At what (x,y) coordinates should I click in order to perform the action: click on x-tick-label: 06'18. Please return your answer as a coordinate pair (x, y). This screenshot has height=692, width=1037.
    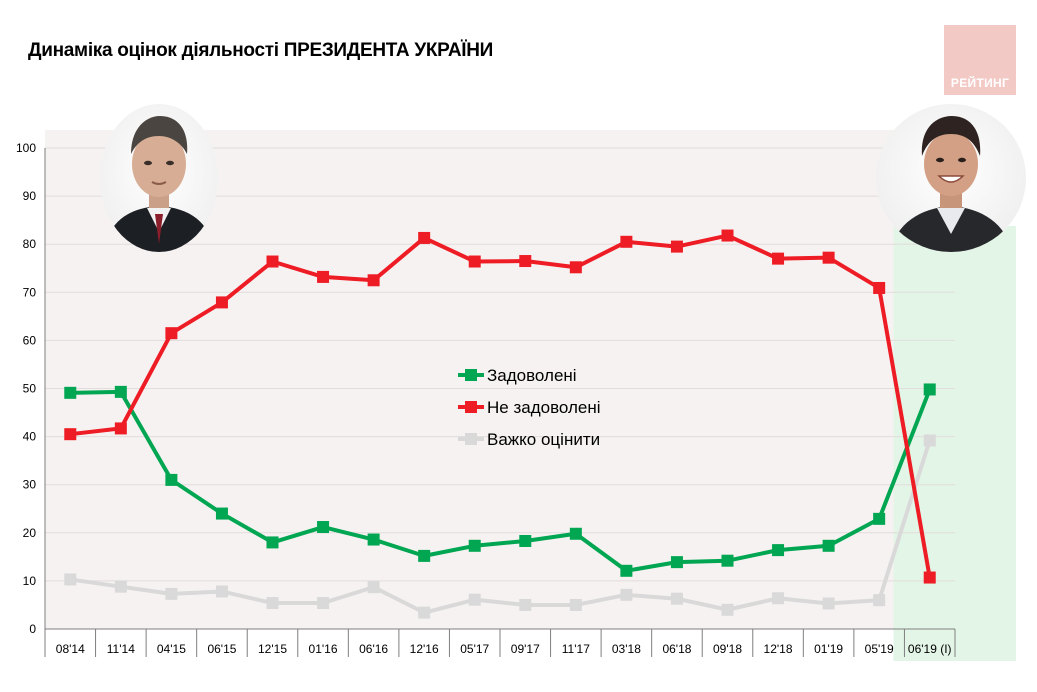
    Looking at the image, I should click on (676, 649).